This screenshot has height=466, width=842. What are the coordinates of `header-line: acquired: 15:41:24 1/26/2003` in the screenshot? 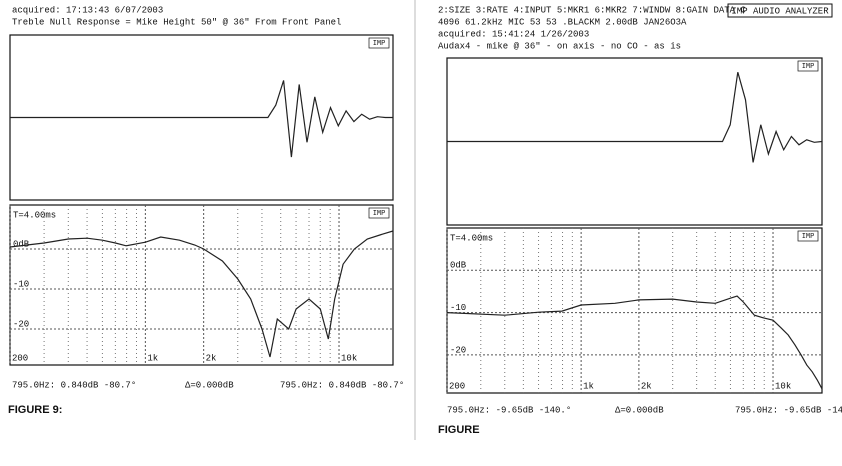 It's located at (513, 34).